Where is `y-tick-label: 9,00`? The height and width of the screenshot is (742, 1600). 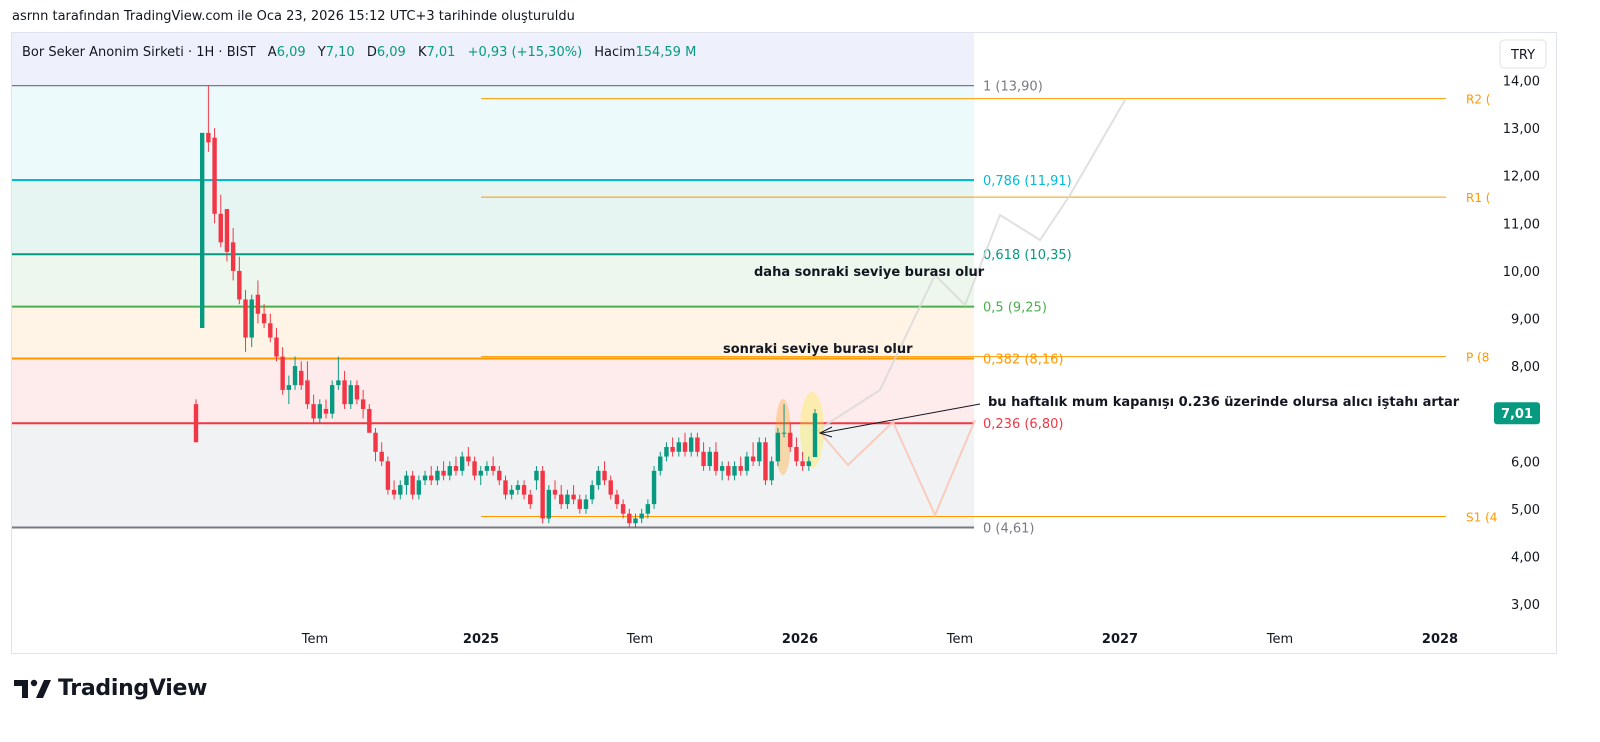 y-tick-label: 9,00 is located at coordinates (1525, 320).